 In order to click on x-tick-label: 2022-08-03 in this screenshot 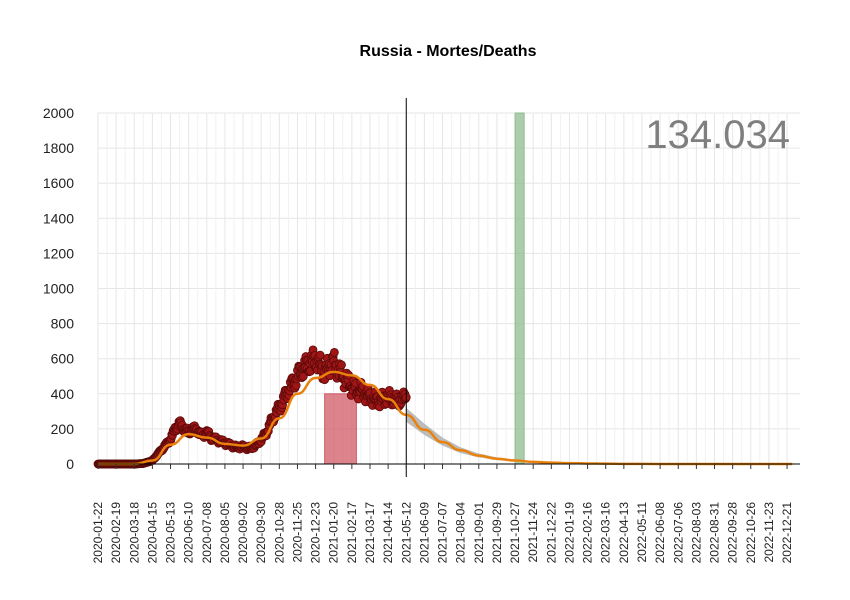, I will do `click(696, 533)`.